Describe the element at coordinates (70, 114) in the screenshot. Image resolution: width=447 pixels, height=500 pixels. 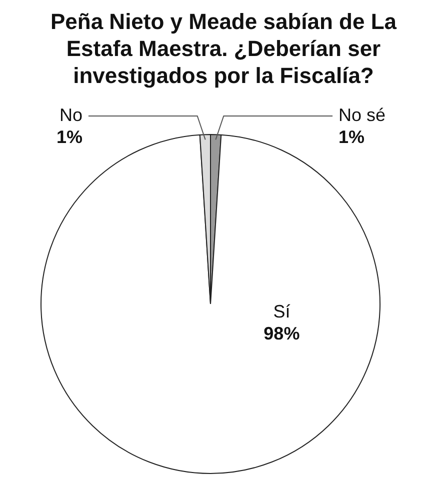
I see `slice-label: No` at that location.